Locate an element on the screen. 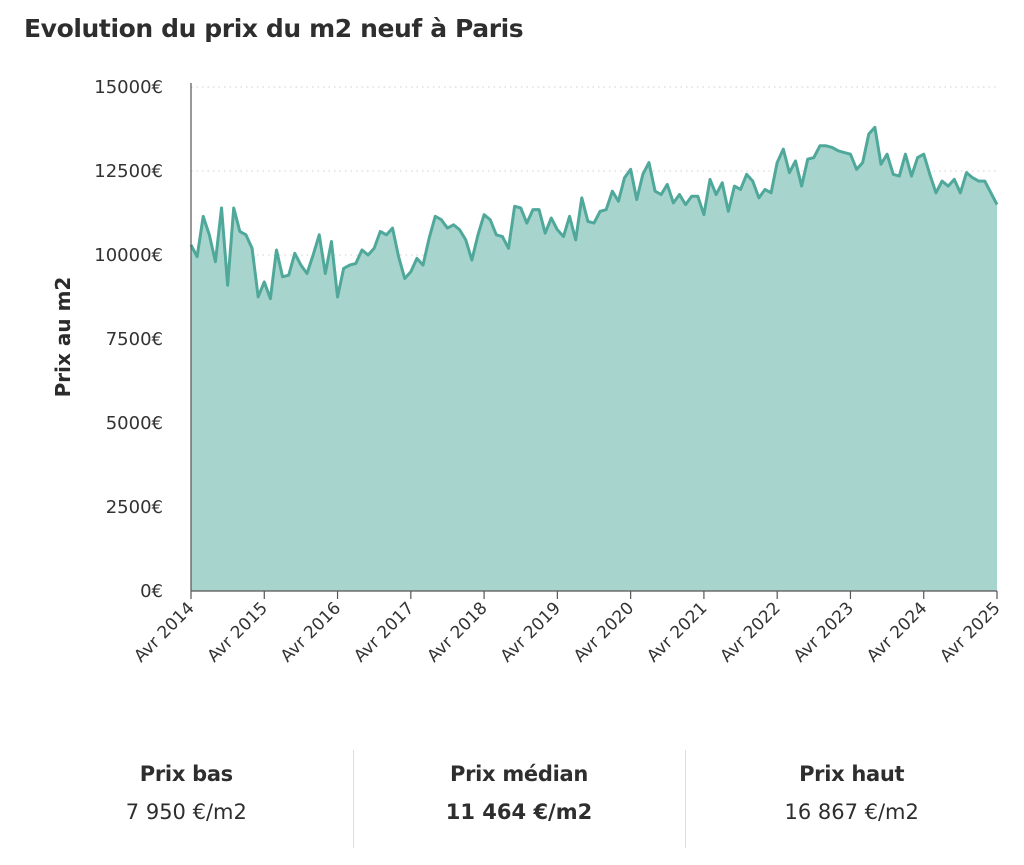 The image size is (1024, 865). y-tick-label: 0€ is located at coordinates (151, 591).